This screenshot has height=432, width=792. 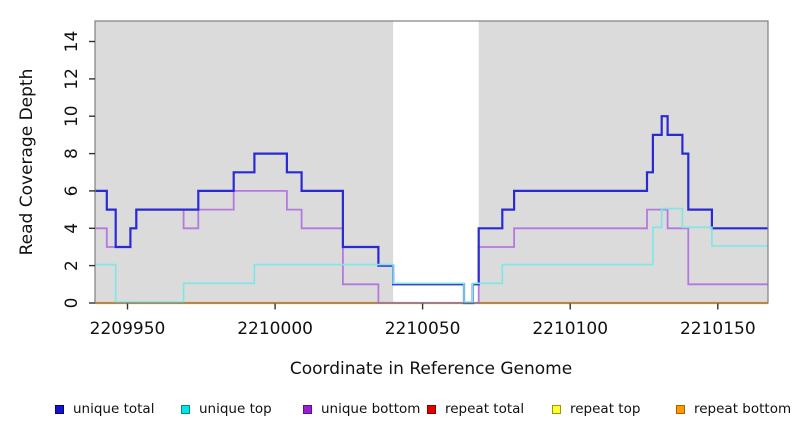 What do you see at coordinates (185, 409) in the screenshot?
I see `unique-top-swatch-icon` at bounding box center [185, 409].